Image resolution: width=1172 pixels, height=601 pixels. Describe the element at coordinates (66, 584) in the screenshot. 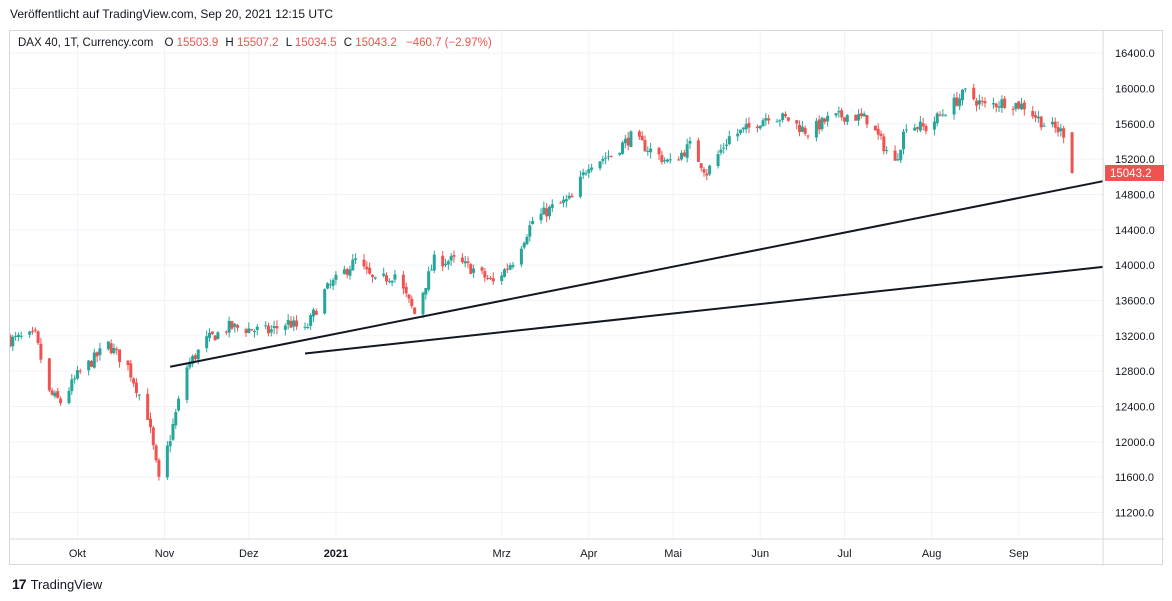

I see `tradingview-brand-label: TradingView` at that location.